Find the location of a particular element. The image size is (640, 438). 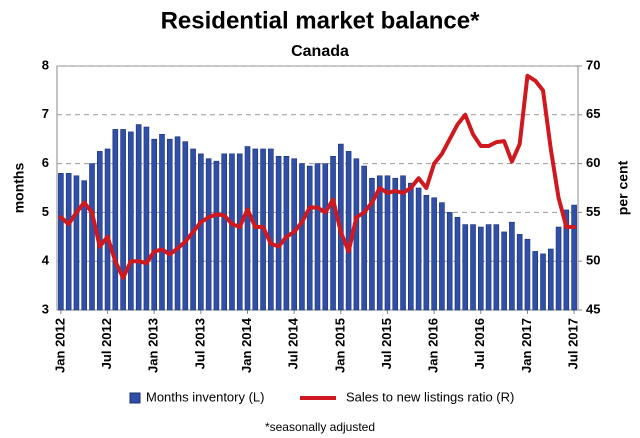

x-tick-label: Jan 2016 is located at coordinates (433, 345).